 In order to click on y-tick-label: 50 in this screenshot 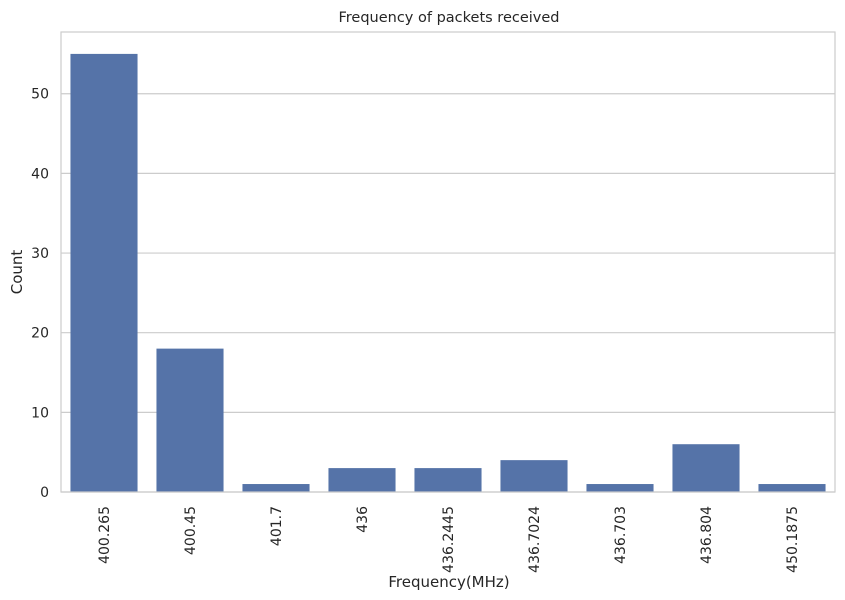, I will do `click(40, 95)`.